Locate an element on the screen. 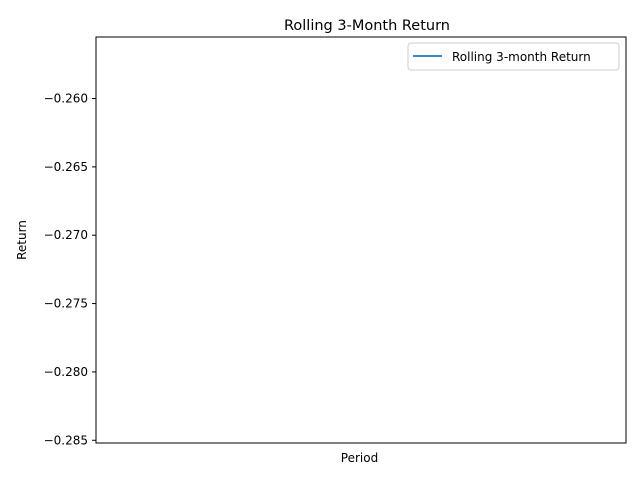  y-tick-label: −0.280 is located at coordinates (66, 372).